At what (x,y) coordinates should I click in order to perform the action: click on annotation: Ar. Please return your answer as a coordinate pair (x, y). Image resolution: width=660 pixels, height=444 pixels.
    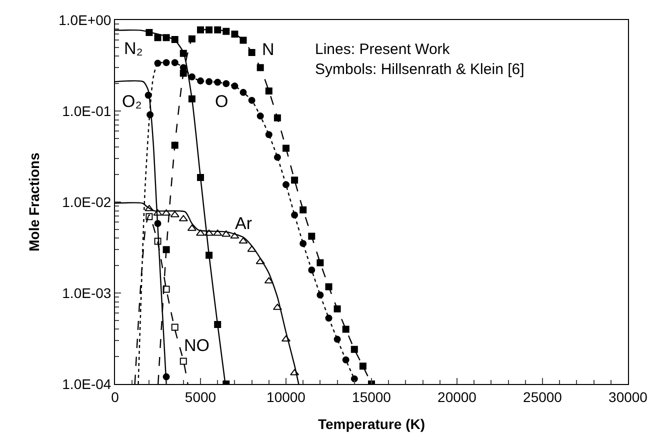
    Looking at the image, I should click on (243, 223).